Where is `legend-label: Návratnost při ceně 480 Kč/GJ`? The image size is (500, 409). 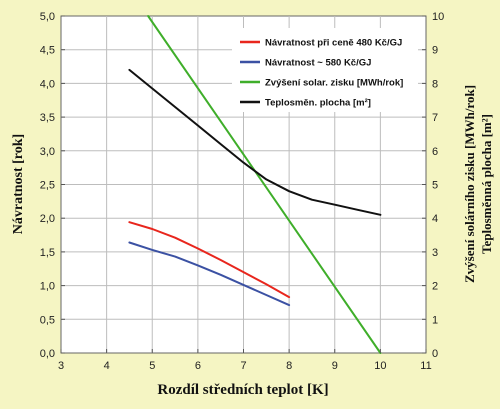 legend-label: Návratnost při ceně 480 Kč/GJ is located at coordinates (333, 43).